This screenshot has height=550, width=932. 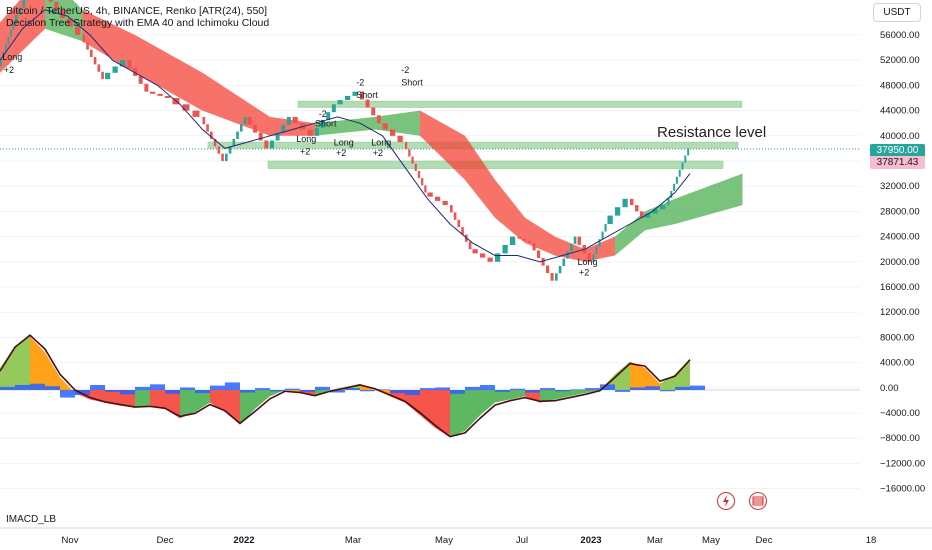 I want to click on y-tick-label: 32000.00, so click(x=900, y=186).